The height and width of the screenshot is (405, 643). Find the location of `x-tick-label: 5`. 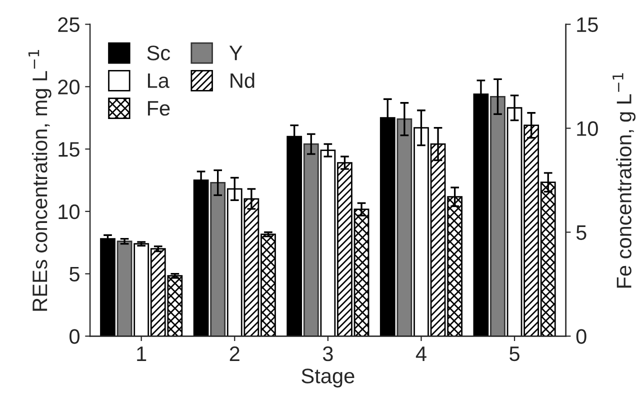

x-tick-label: 5 is located at coordinates (515, 354).